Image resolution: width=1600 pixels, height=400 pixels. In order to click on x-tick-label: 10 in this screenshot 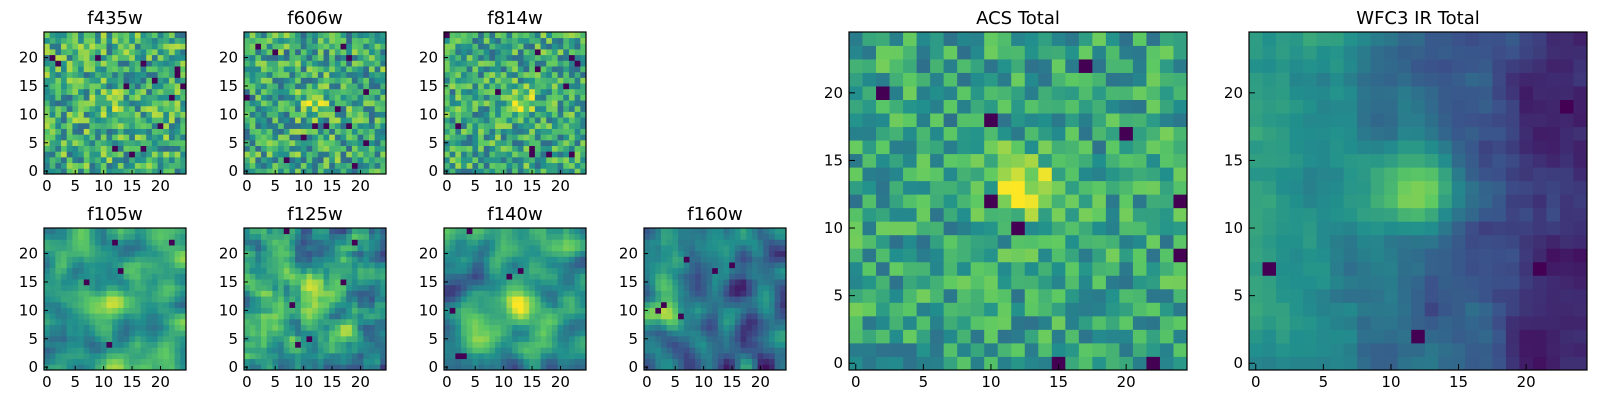, I will do `click(703, 382)`.